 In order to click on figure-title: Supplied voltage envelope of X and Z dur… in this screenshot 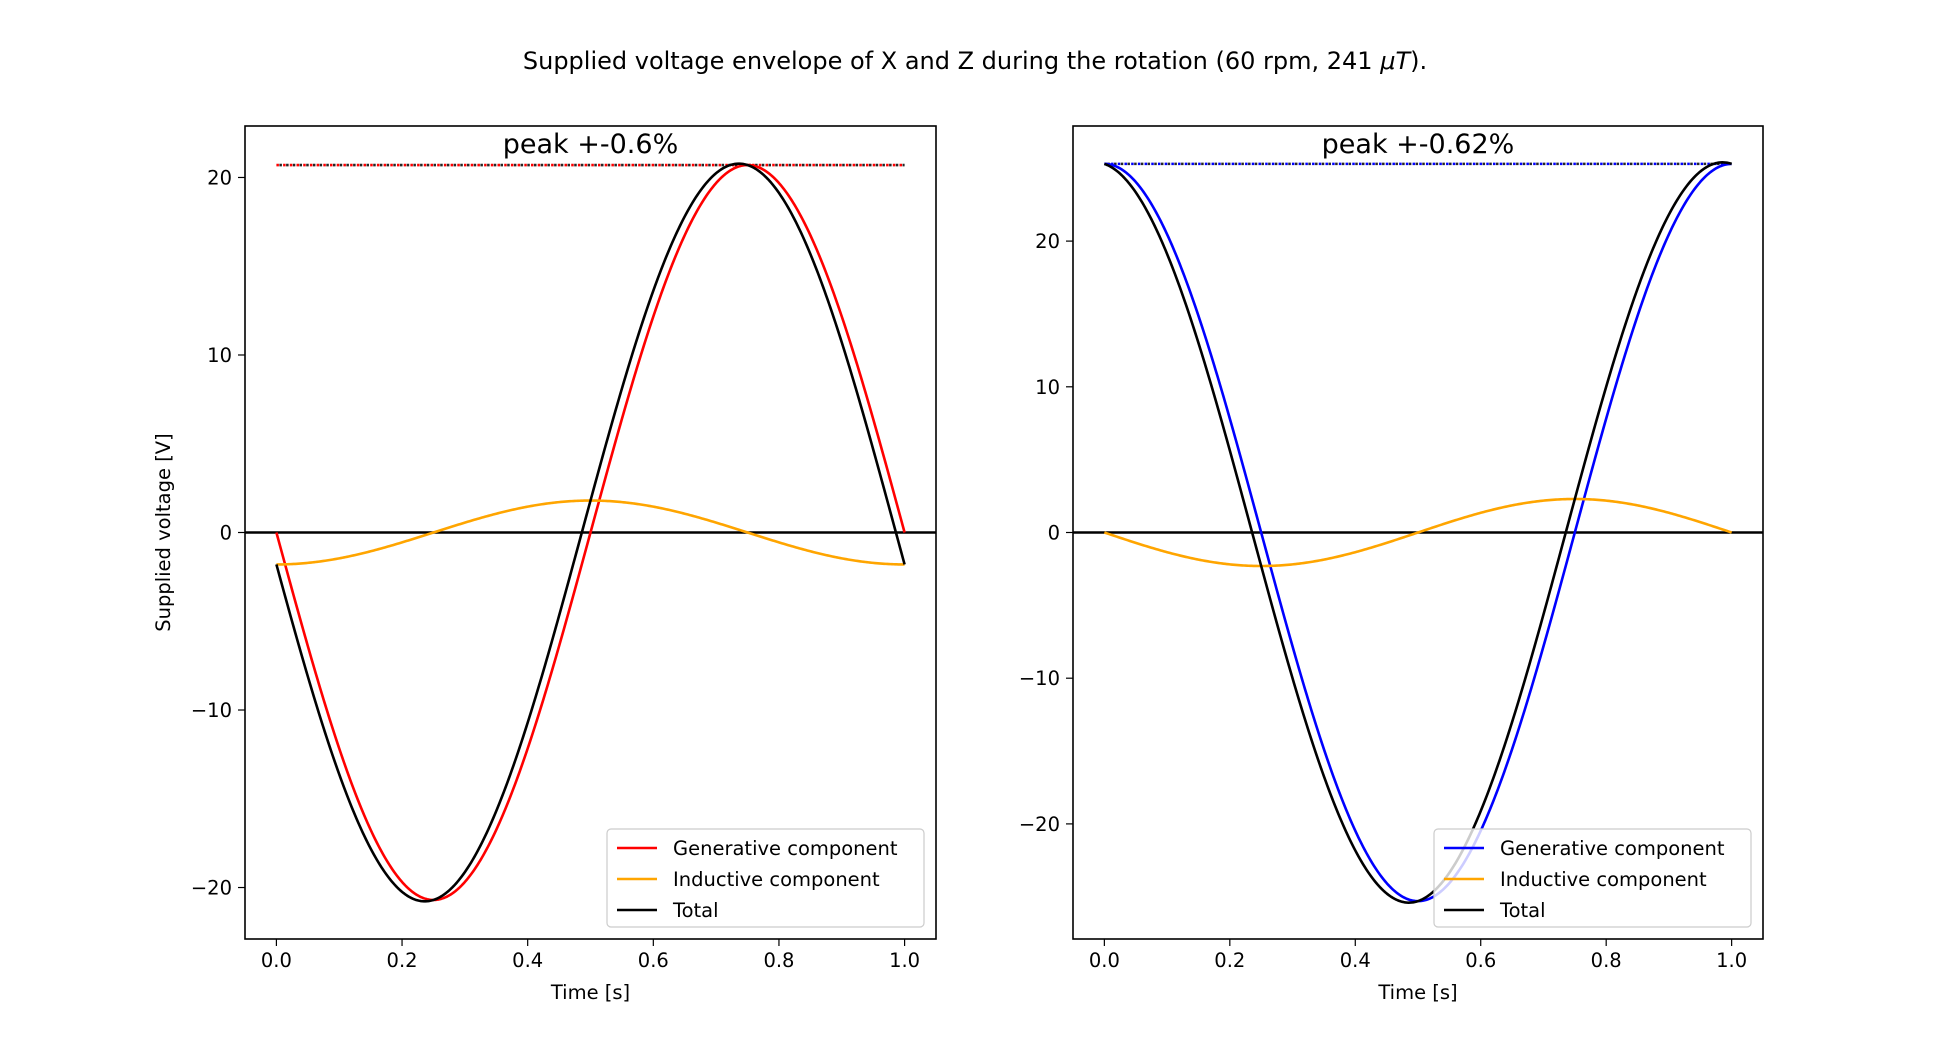, I will do `click(975, 61)`.